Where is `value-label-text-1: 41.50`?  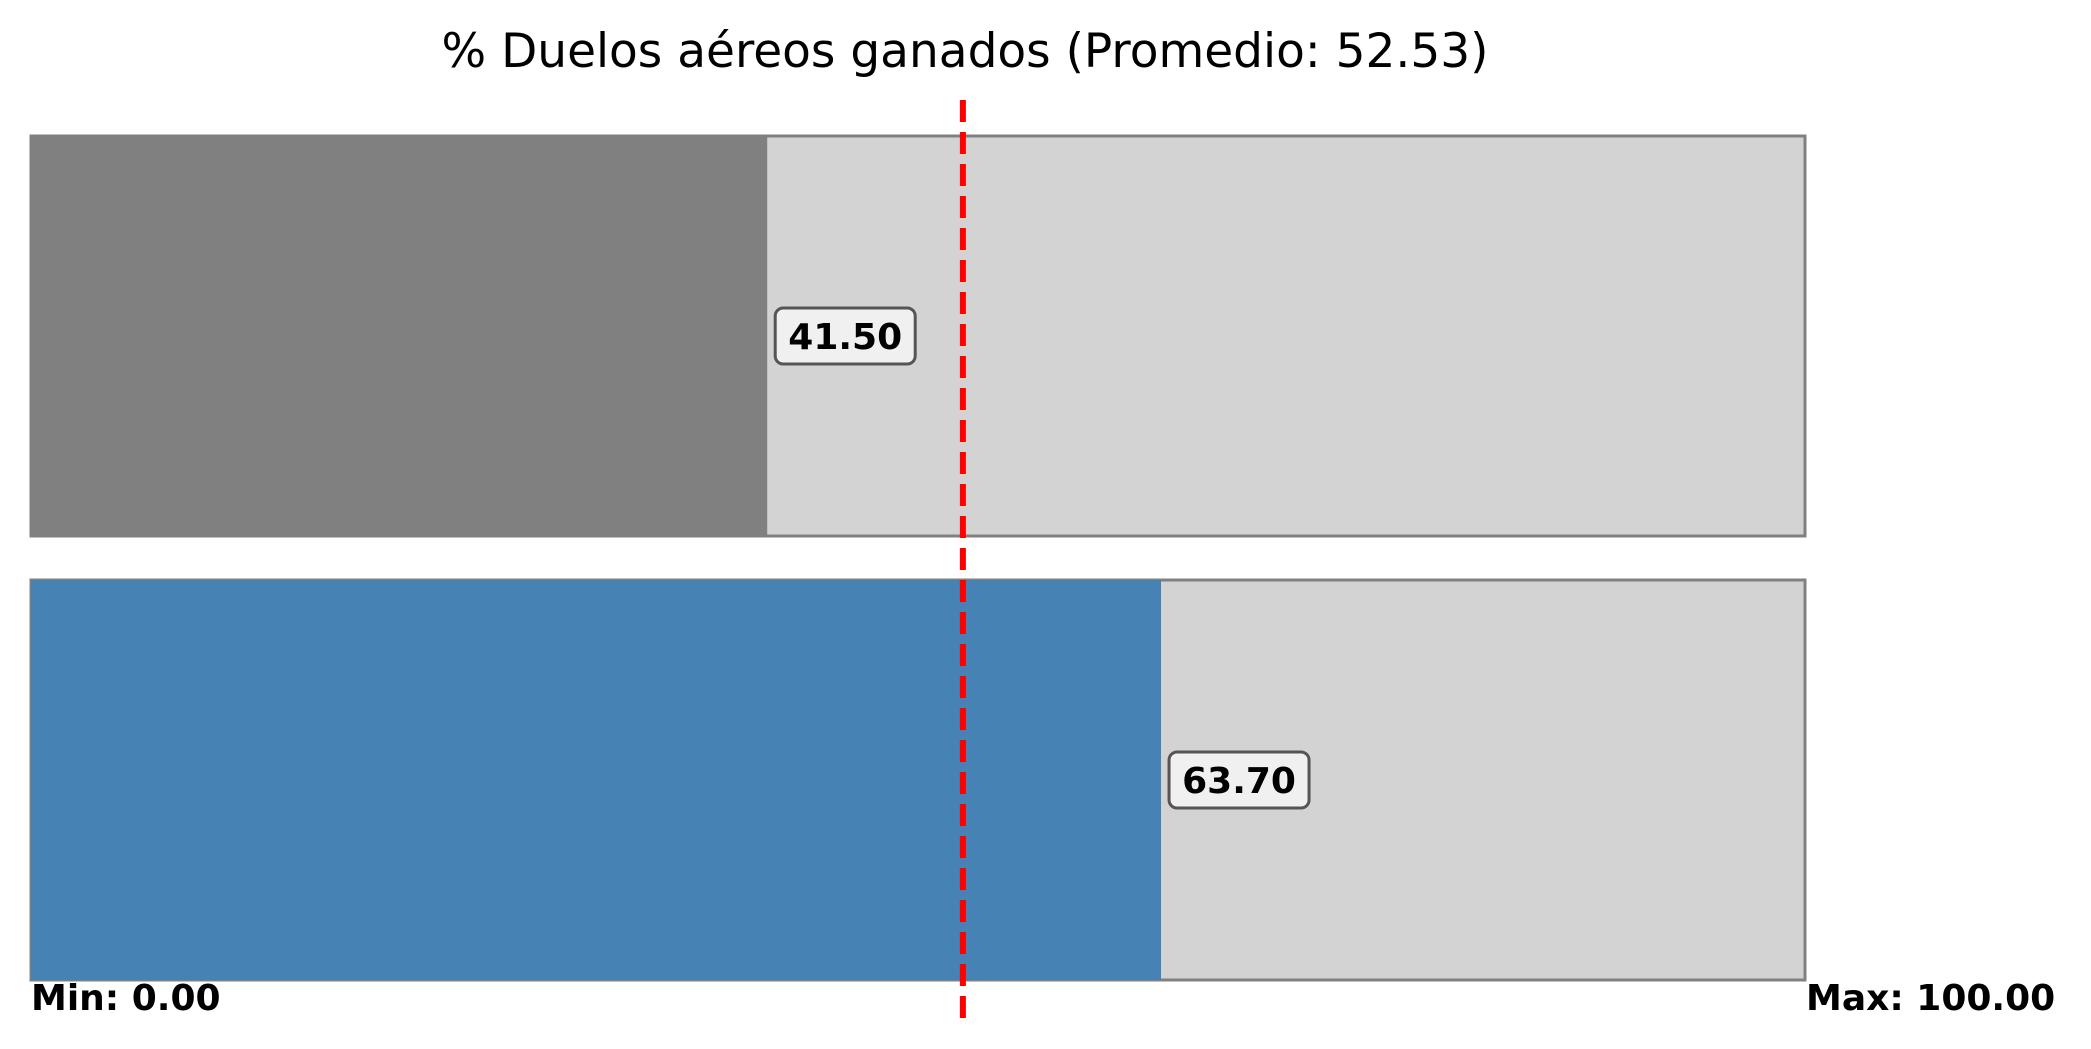 value-label-text-1: 41.50 is located at coordinates (845, 337).